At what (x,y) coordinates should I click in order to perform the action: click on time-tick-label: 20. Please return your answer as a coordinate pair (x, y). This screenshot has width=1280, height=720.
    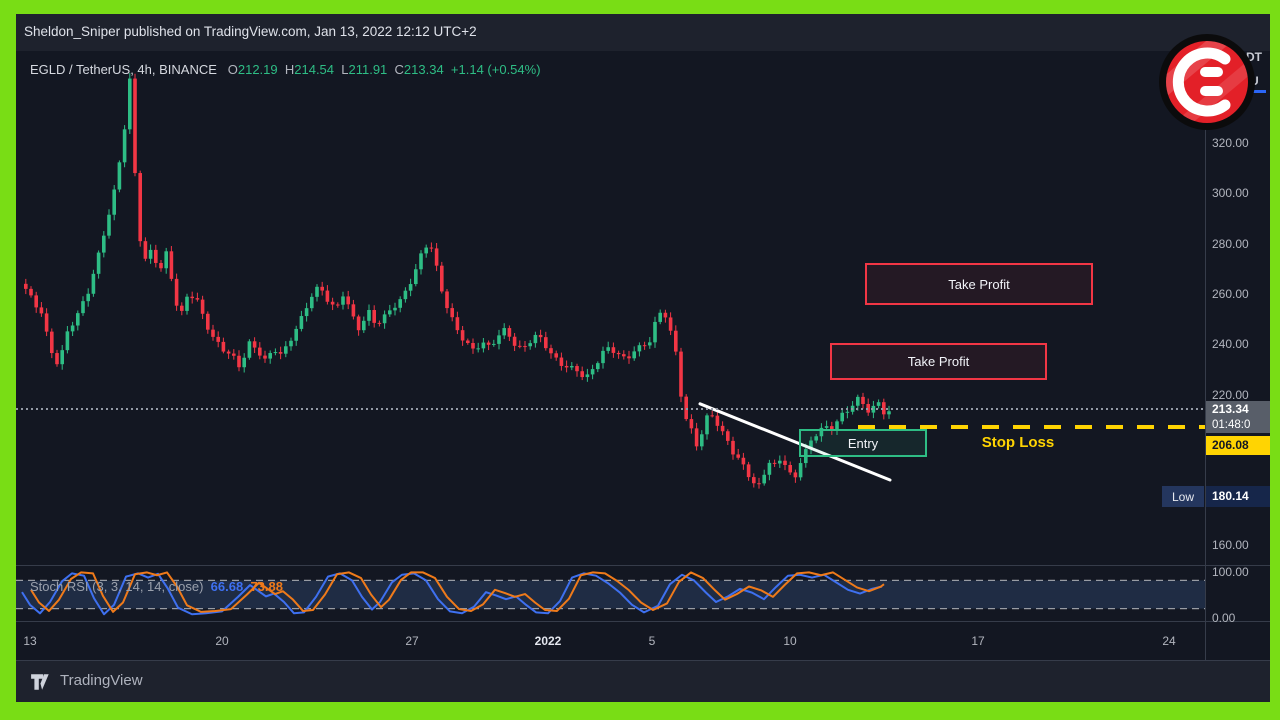
    Looking at the image, I should click on (222, 641).